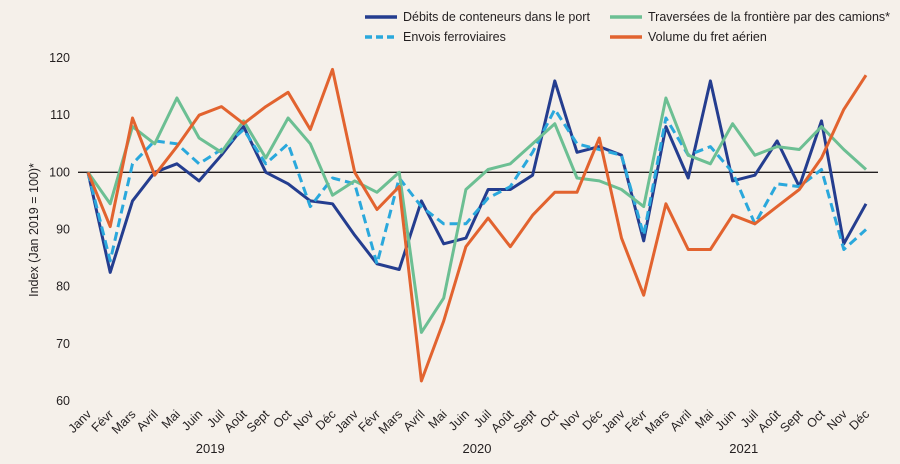  What do you see at coordinates (707, 37) in the screenshot?
I see `legend-label: Volume du fret aérien` at bounding box center [707, 37].